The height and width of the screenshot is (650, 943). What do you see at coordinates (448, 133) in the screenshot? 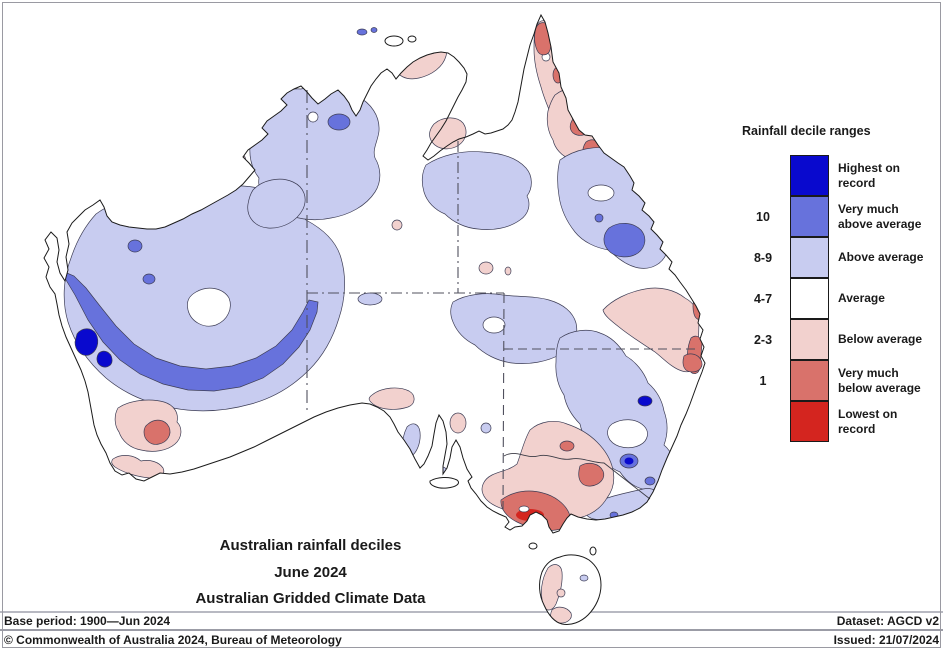
I see `region-gulf-mornington-below-average` at bounding box center [448, 133].